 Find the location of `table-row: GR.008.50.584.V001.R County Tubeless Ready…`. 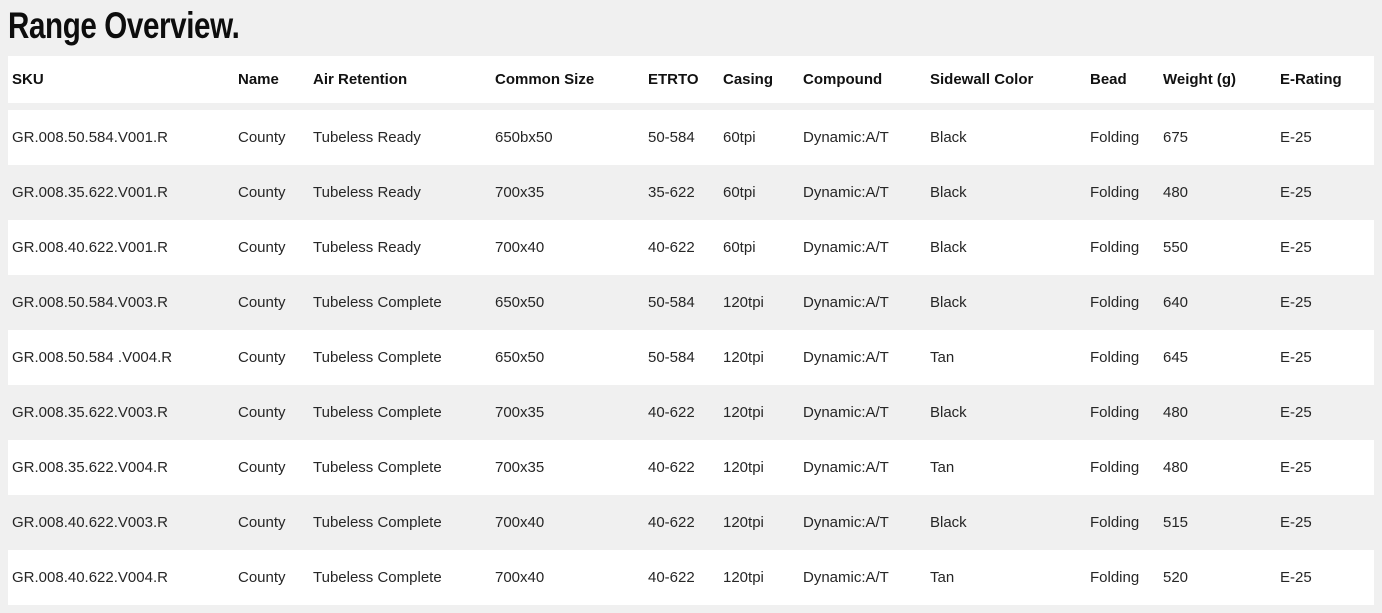

table-row: GR.008.50.584.V001.R County Tubeless Ready… is located at coordinates (691, 137).